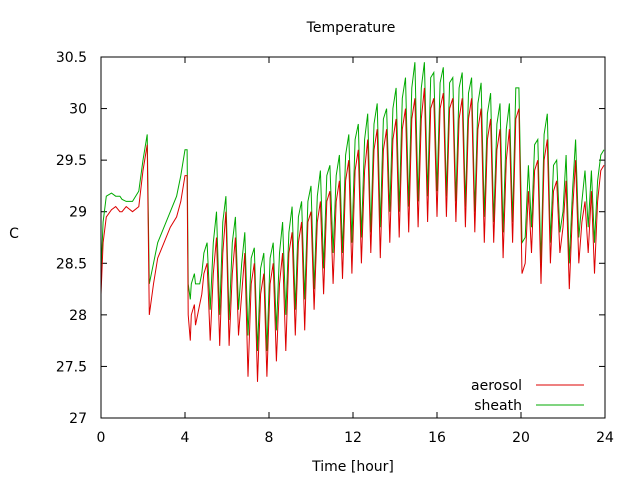 This screenshot has width=640, height=480. Describe the element at coordinates (527, 396) in the screenshot. I see `legend: aerosol sheath` at that location.